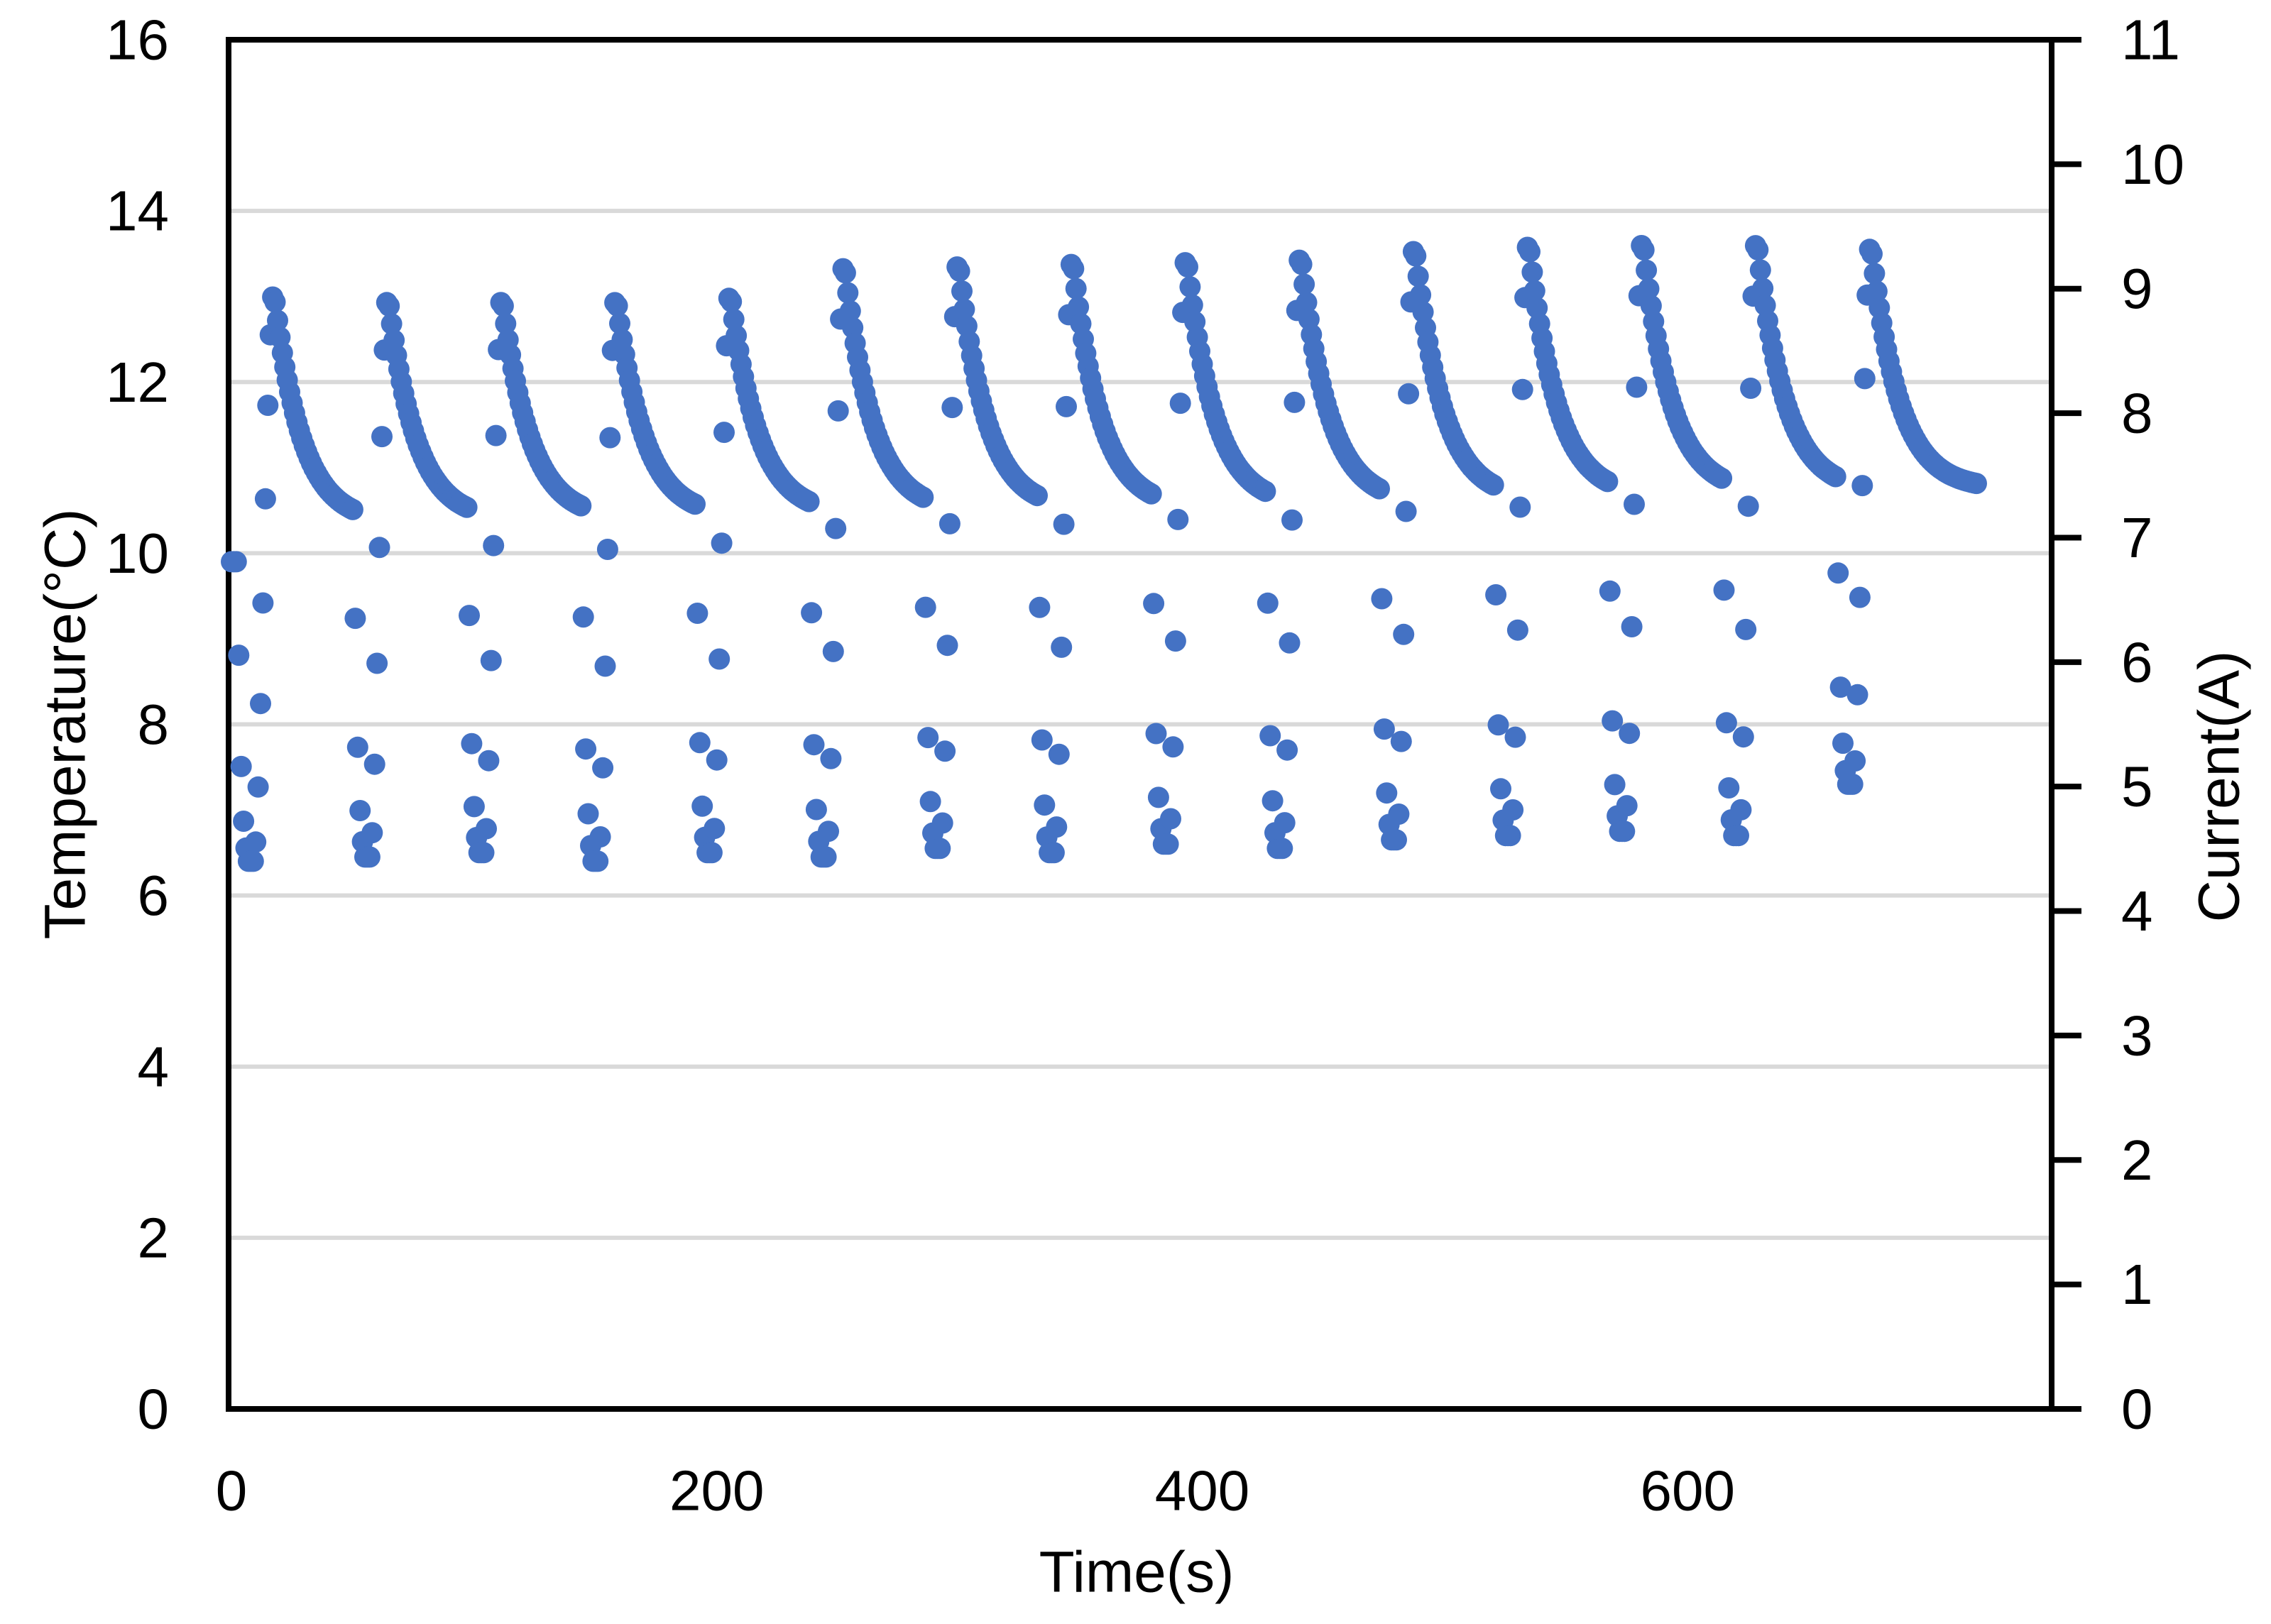 Image resolution: width=2271 pixels, height=1624 pixels. What do you see at coordinates (2137, 661) in the screenshot?
I see `y-right-tick-label: 6` at bounding box center [2137, 661].